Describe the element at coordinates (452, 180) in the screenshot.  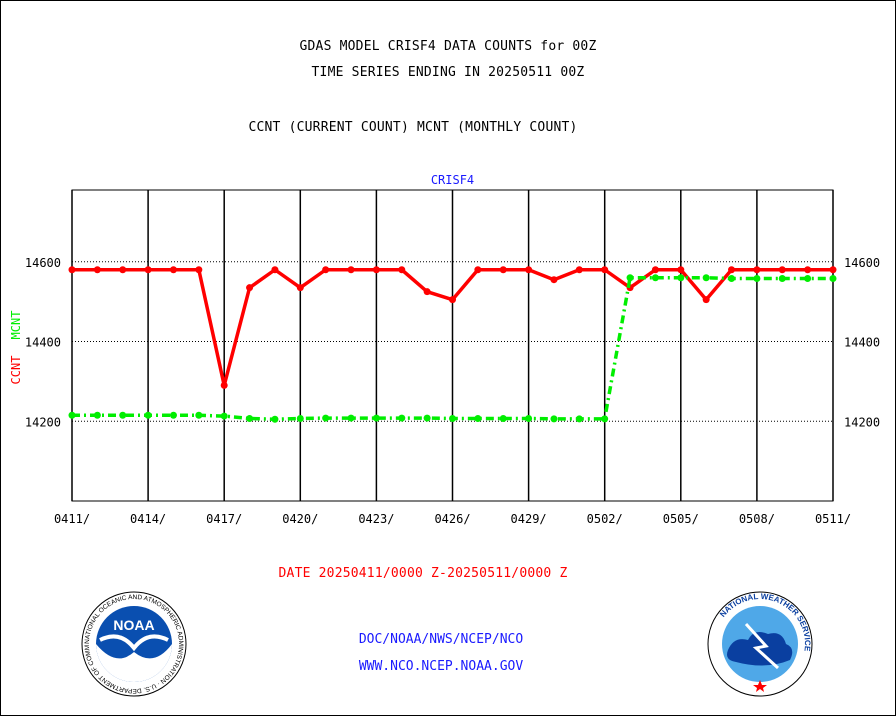
I see `chart-title: CRISF4` at that location.